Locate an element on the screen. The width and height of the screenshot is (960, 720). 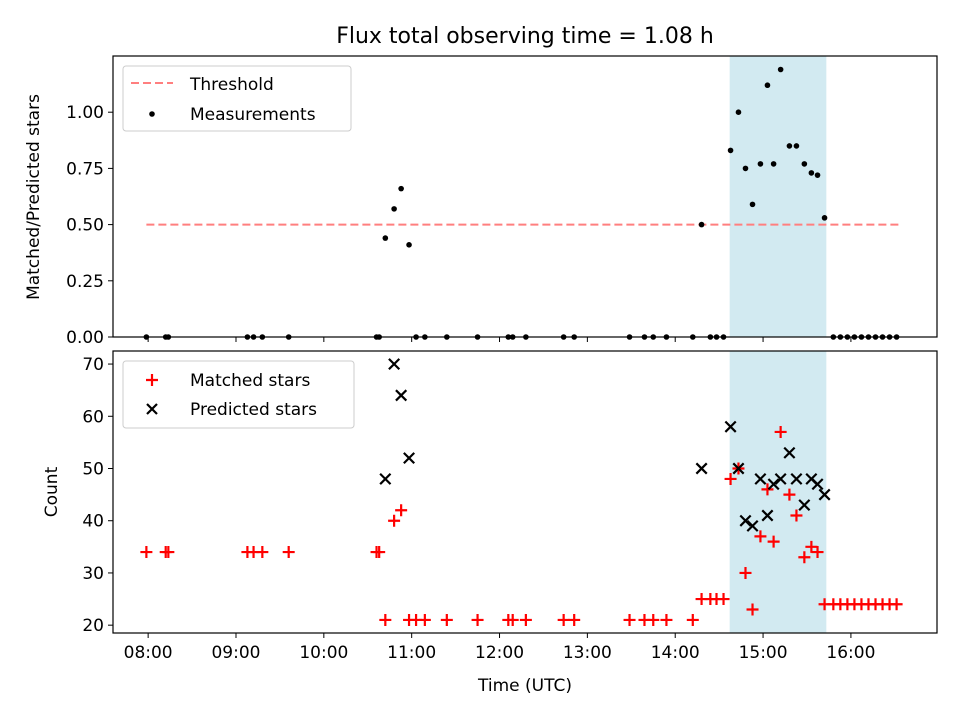
bottom-y-tick-label: 60 is located at coordinates (93, 417).